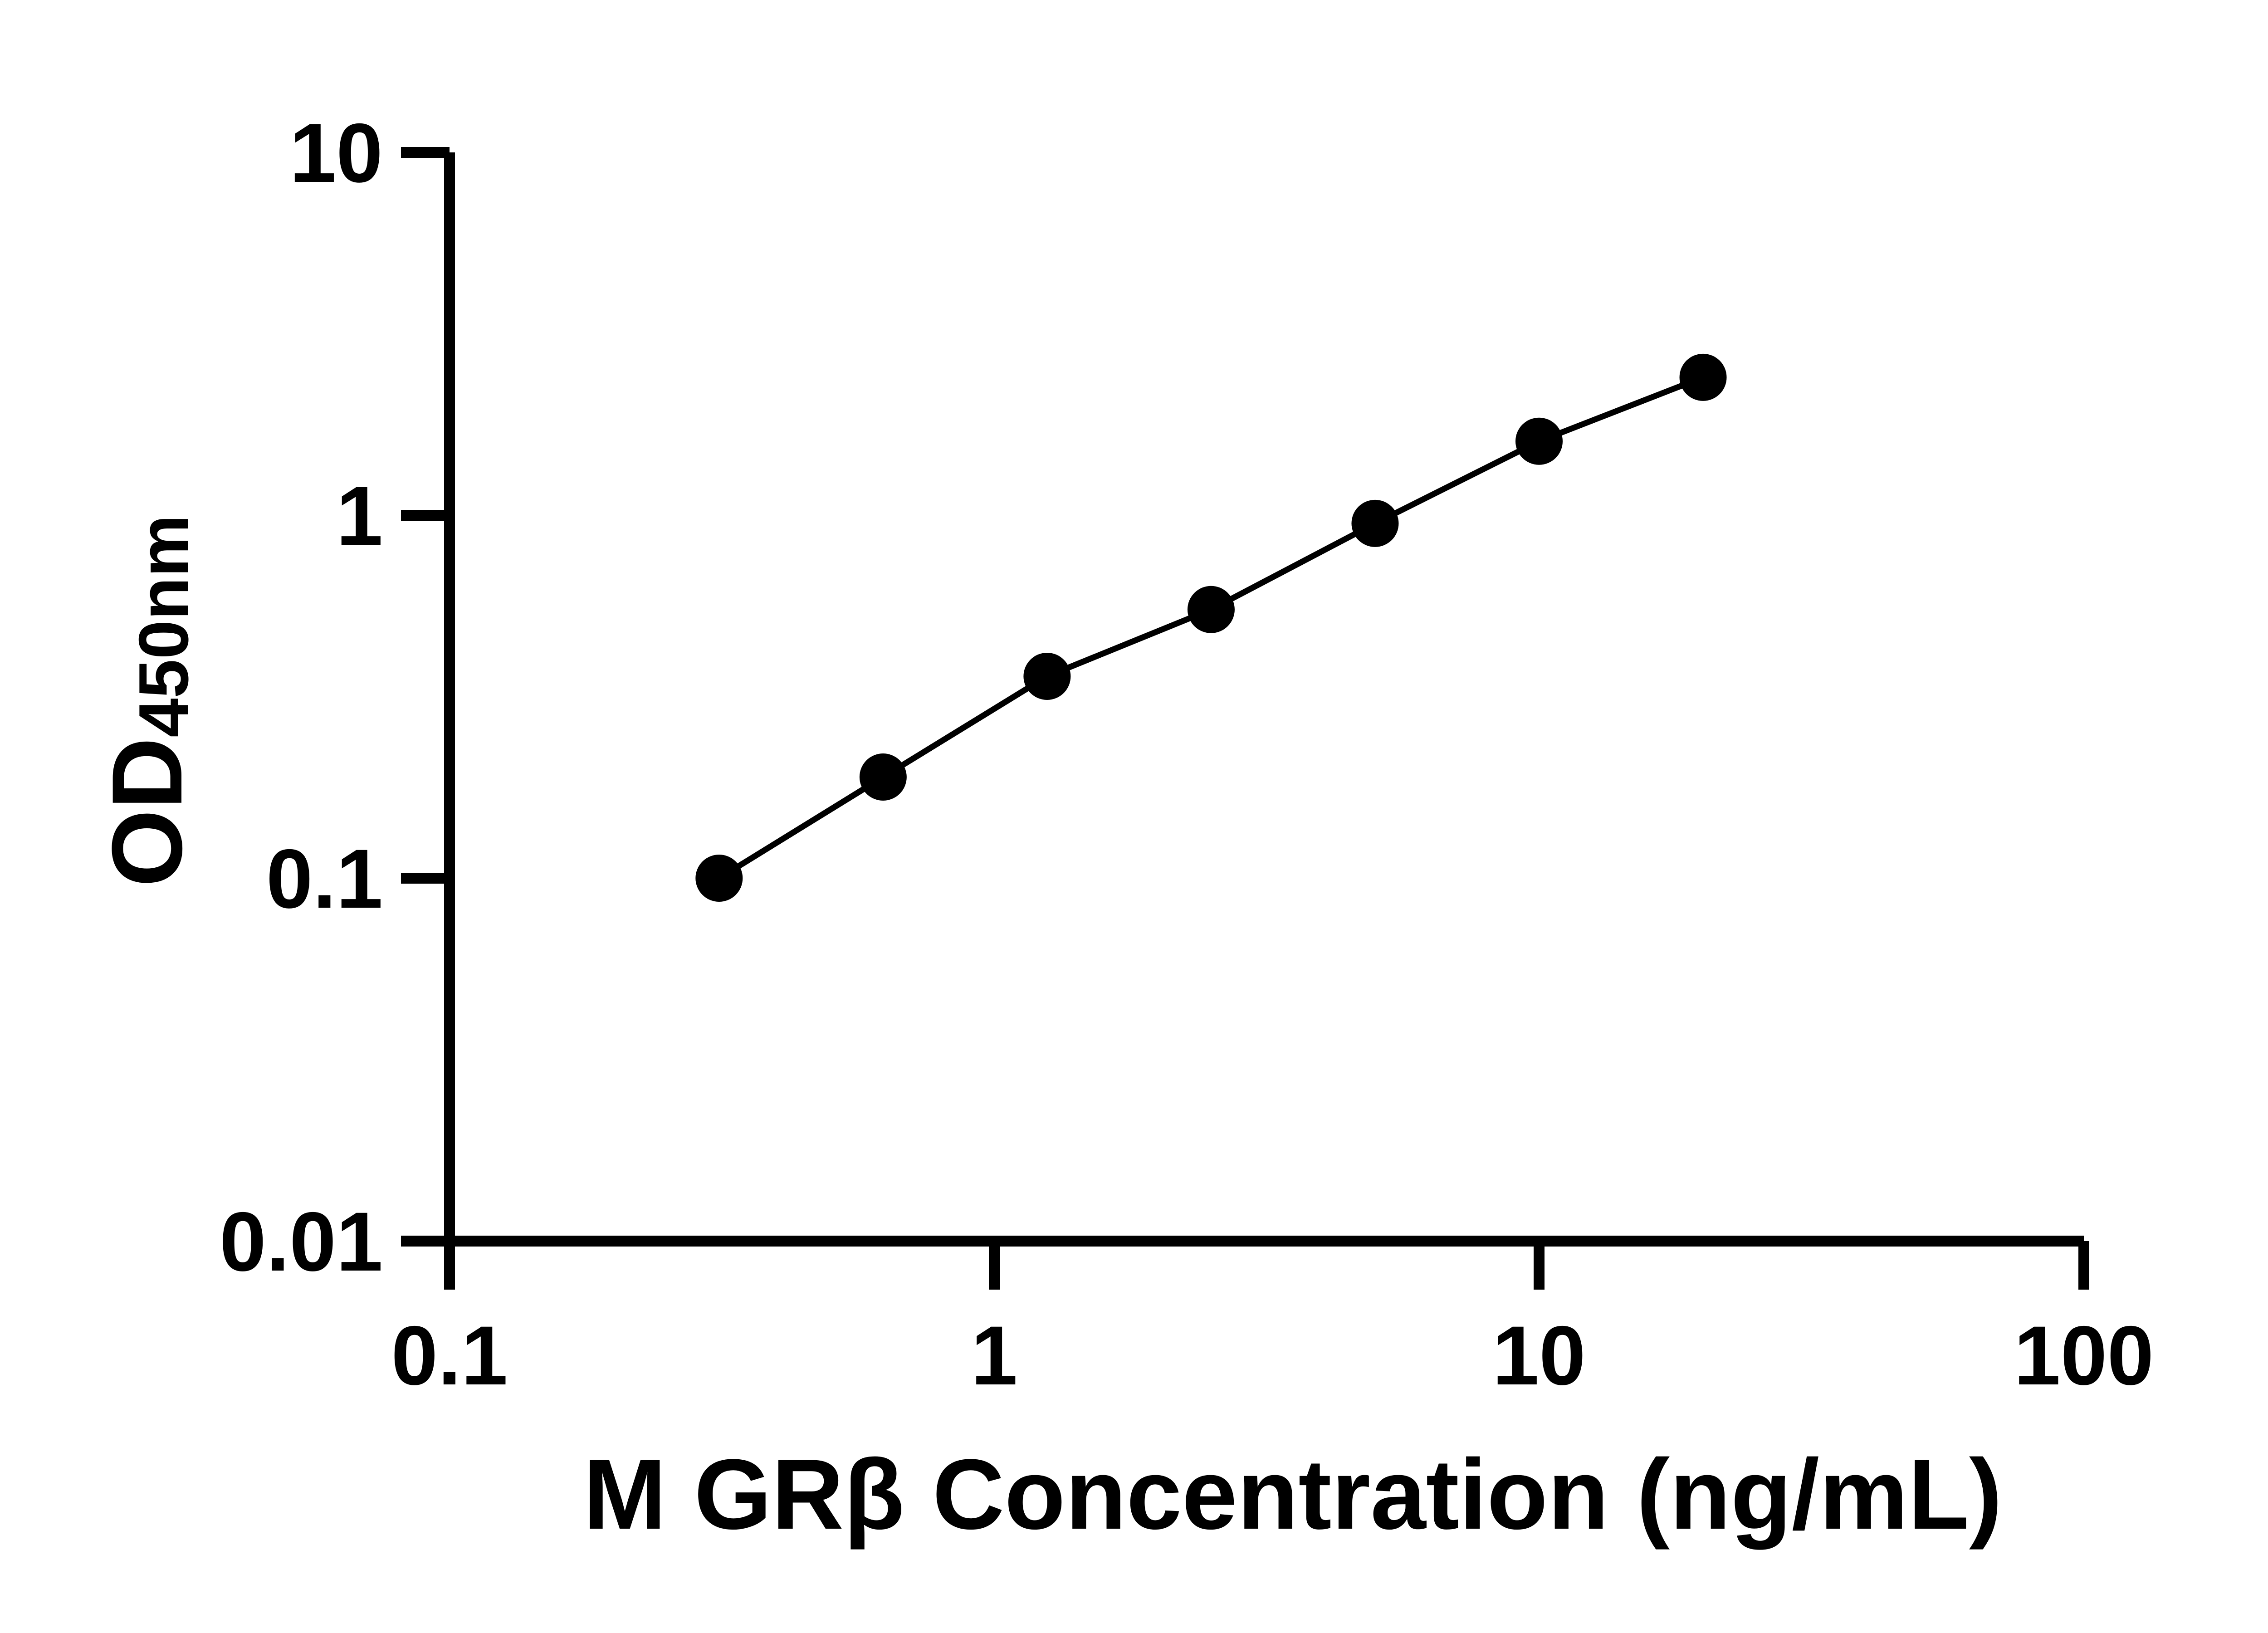 The height and width of the screenshot is (1633, 2268). I want to click on y-axis-tick-labels: 10 1 0.1 0.01, so click(302, 698).